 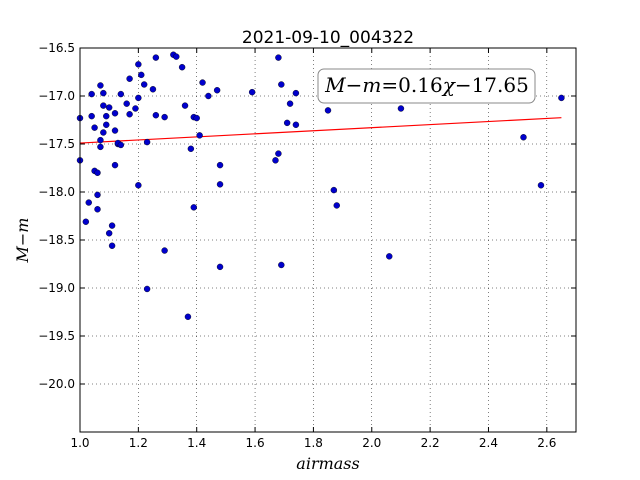 What do you see at coordinates (56, 288) in the screenshot?
I see `y-tick-label: −19.0` at bounding box center [56, 288].